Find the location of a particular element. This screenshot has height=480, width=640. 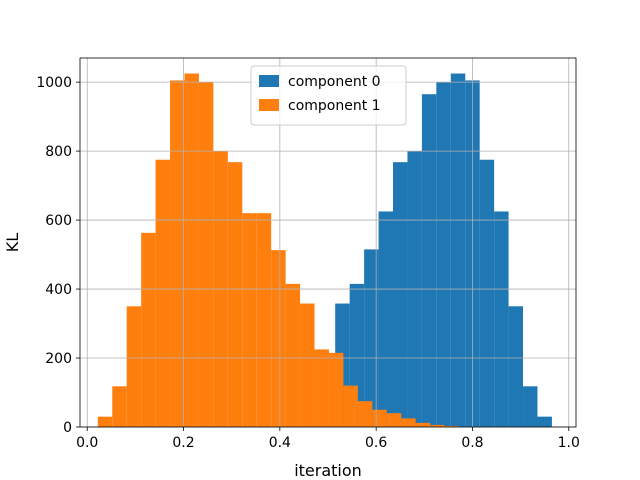

x-tick-label-5: 1.0 is located at coordinates (569, 443).